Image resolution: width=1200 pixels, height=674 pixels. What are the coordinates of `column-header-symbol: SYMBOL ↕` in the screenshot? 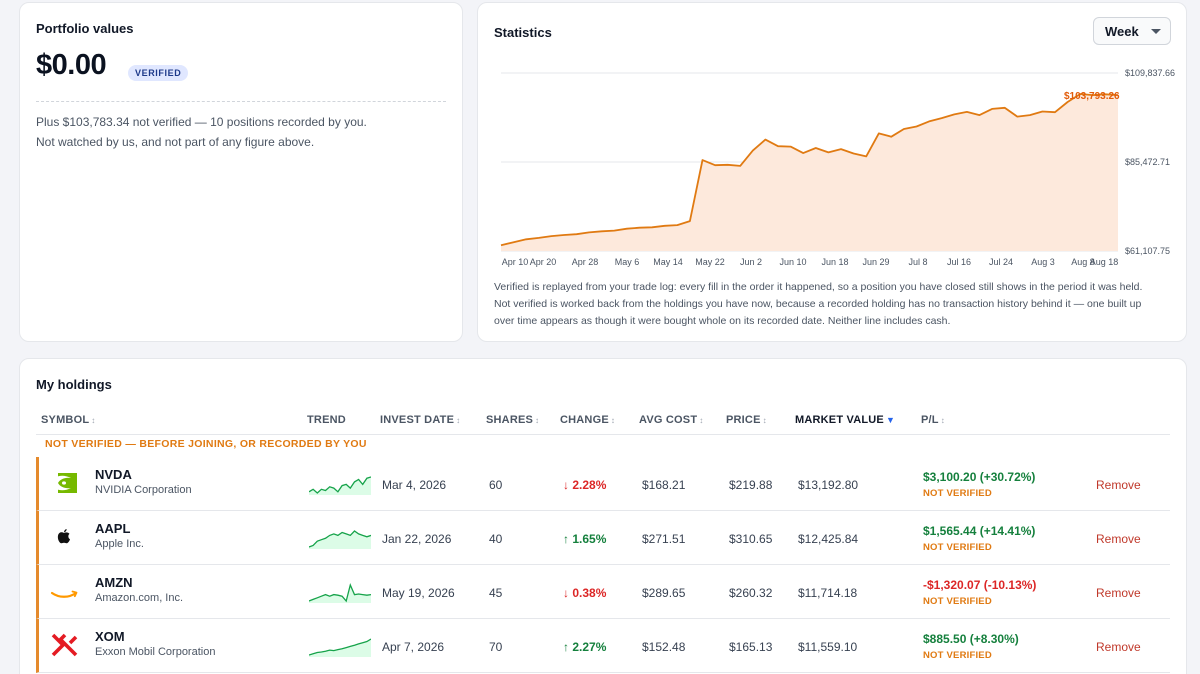 It's located at (68, 420).